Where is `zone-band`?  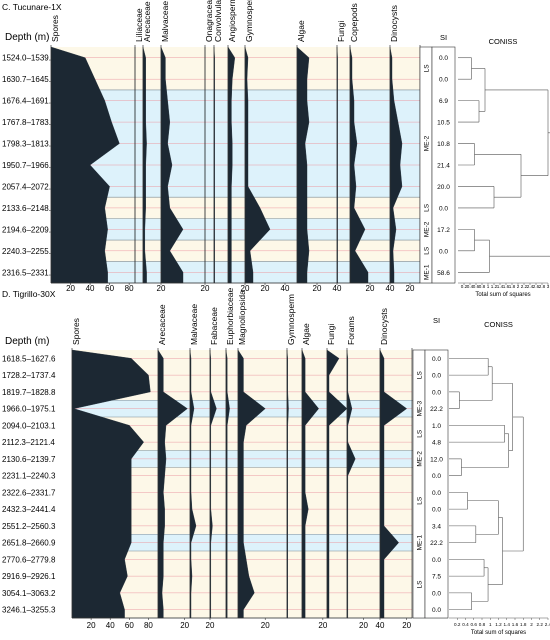 zone-band is located at coordinates (235, 68).